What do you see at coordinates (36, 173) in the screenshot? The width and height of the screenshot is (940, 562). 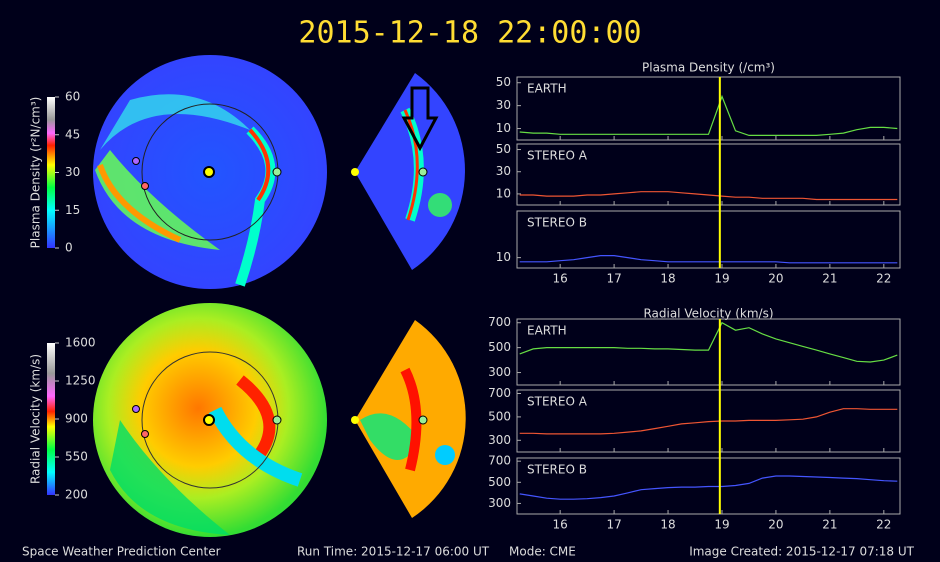 I see `colorbar-label: Plasma Density (r²N/cm³)` at bounding box center [36, 173].